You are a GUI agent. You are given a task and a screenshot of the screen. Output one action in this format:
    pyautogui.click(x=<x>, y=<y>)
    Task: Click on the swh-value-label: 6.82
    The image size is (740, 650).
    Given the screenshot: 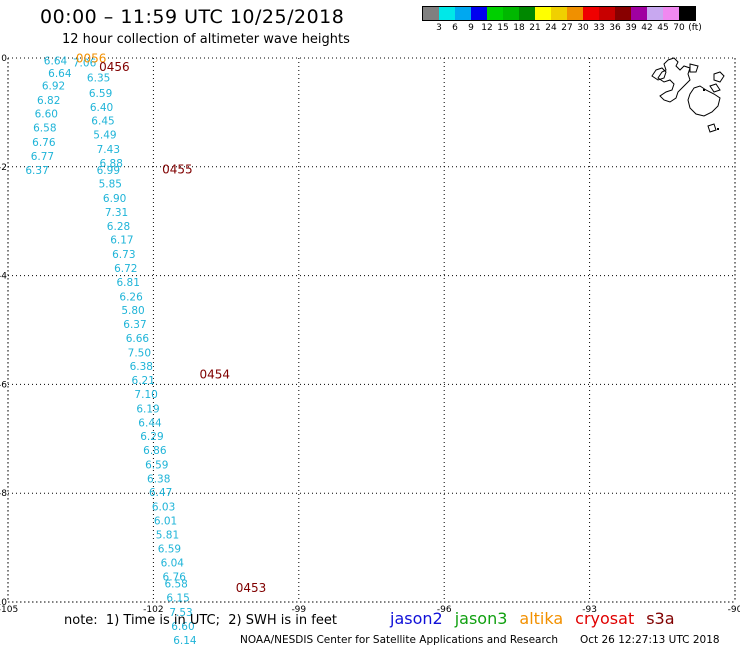 What is the action you would take?
    pyautogui.click(x=48, y=101)
    